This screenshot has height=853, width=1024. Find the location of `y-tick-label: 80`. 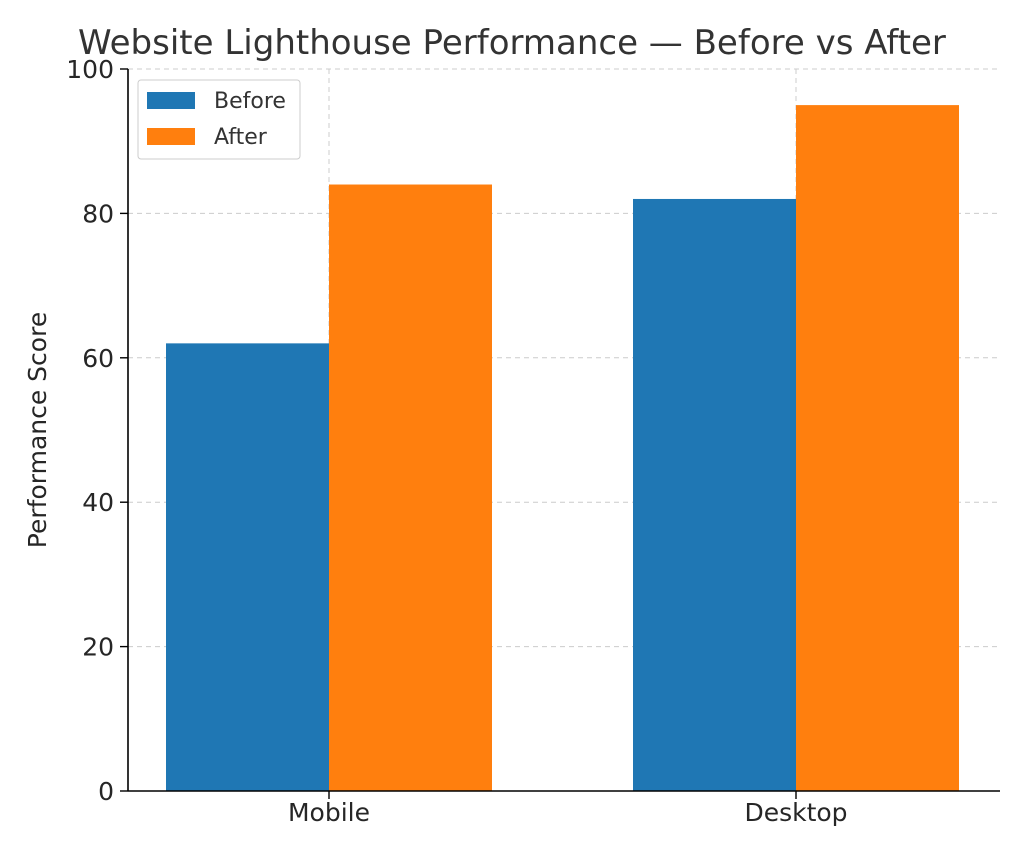

y-tick-label: 80 is located at coordinates (98, 213).